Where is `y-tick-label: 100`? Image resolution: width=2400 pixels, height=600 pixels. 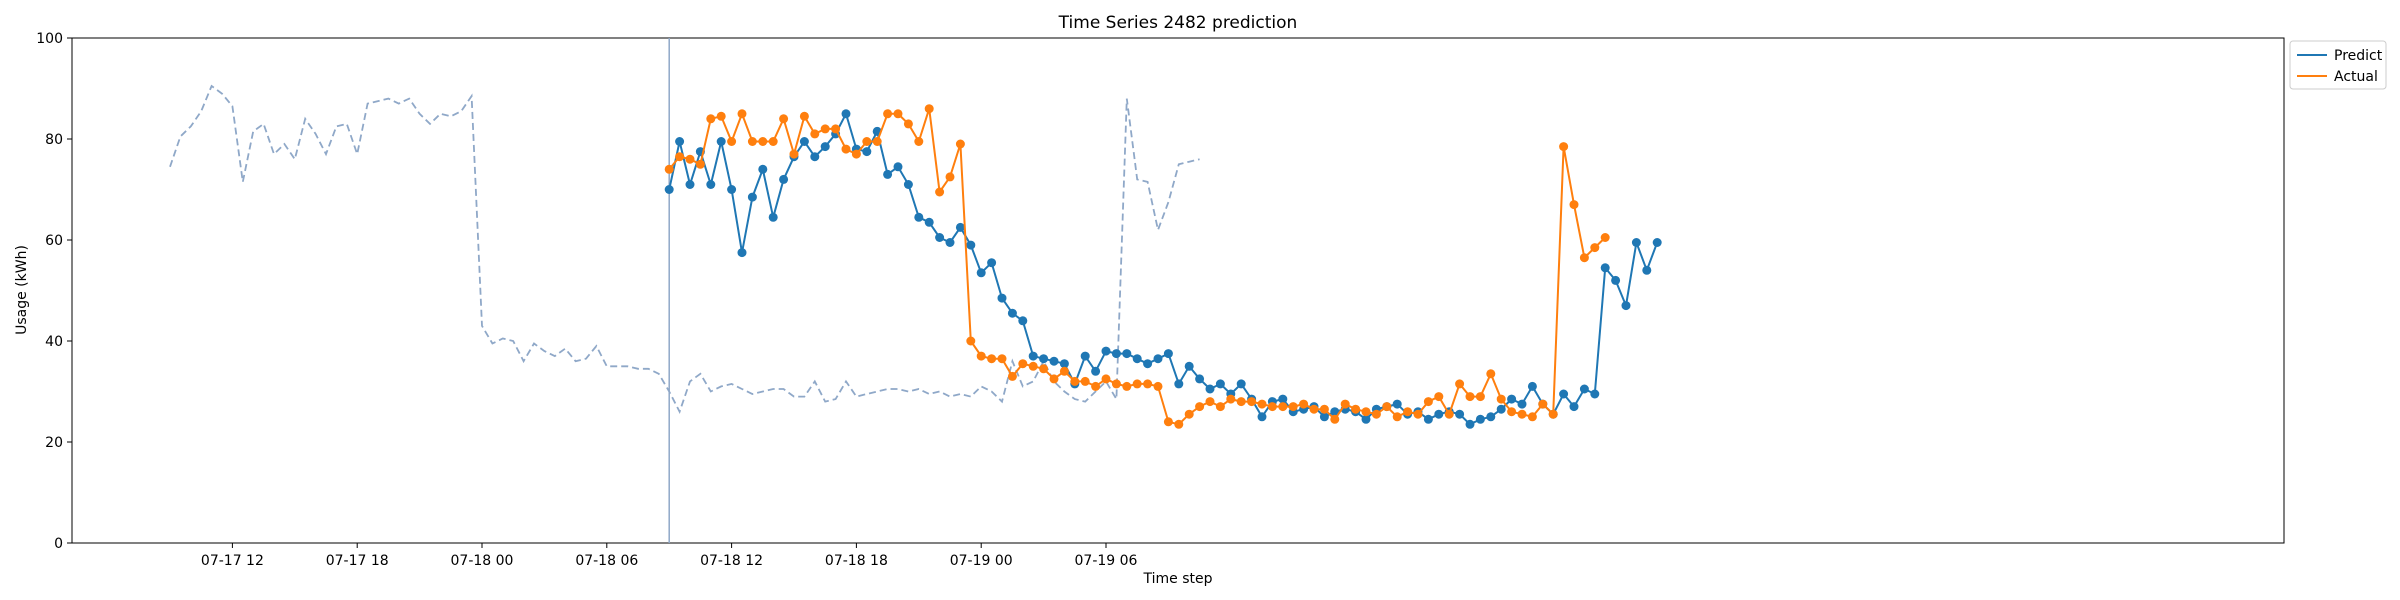 y-tick-label: 100 is located at coordinates (49, 39).